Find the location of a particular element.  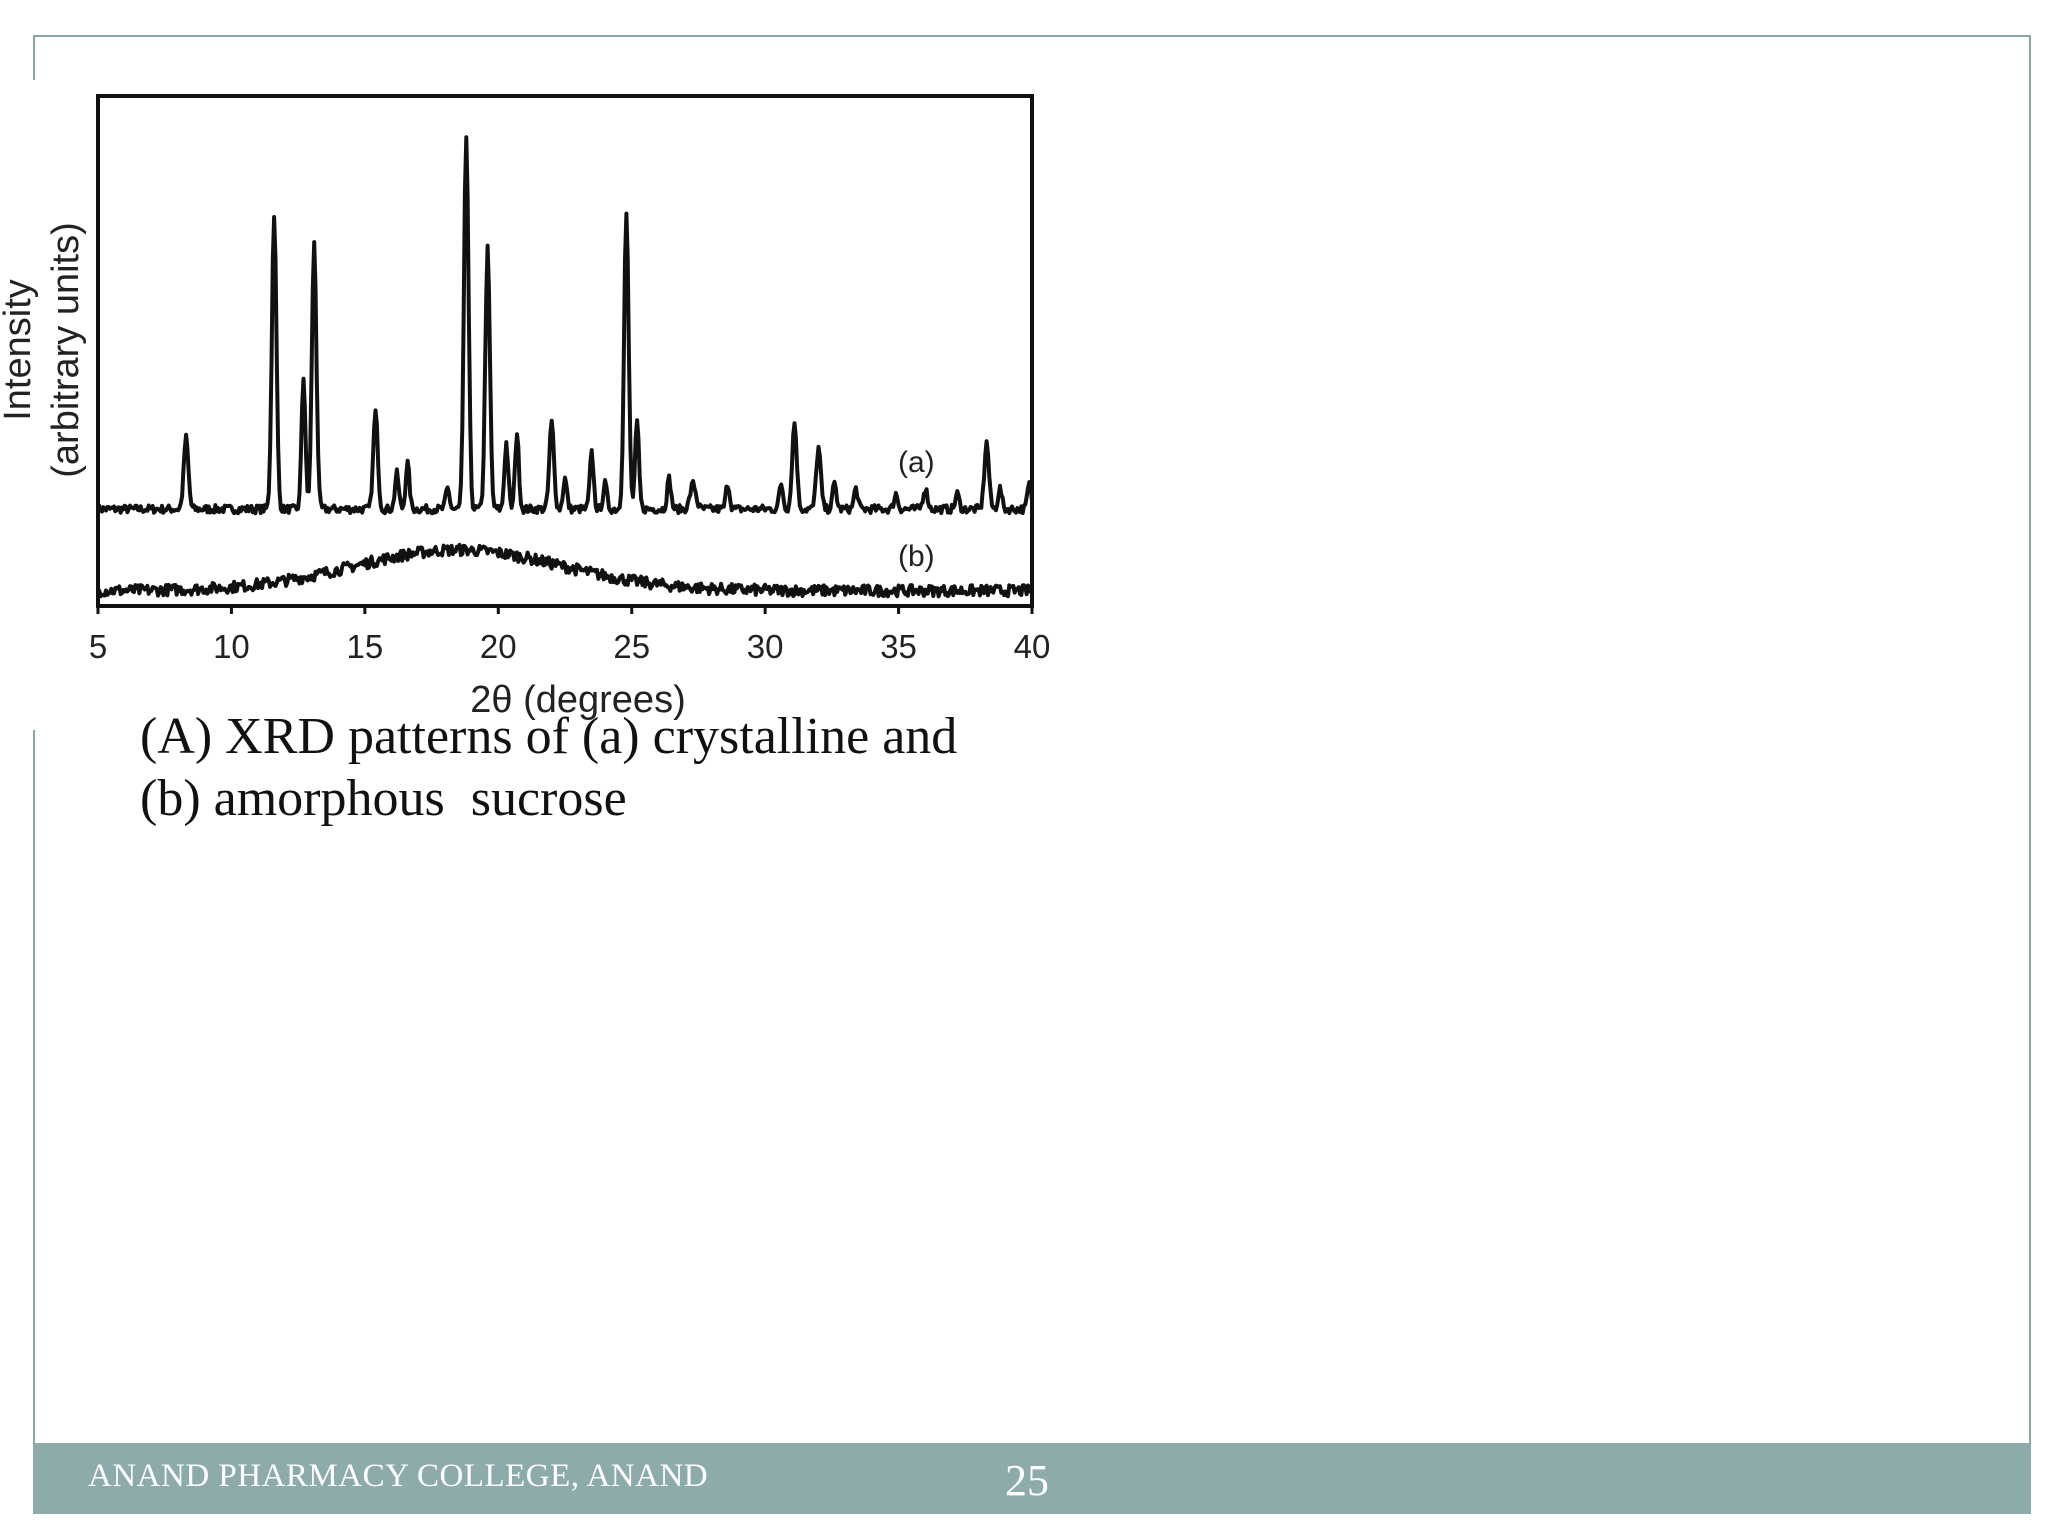

caption-line-2: (b) amorphous sucrose is located at coordinates (383, 798).